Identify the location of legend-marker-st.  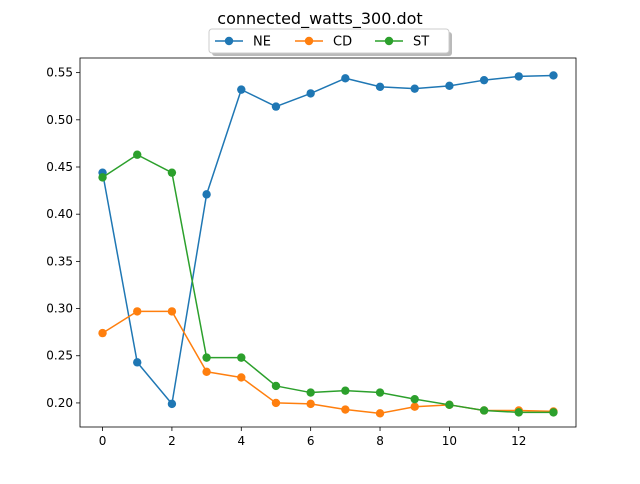
(389, 41).